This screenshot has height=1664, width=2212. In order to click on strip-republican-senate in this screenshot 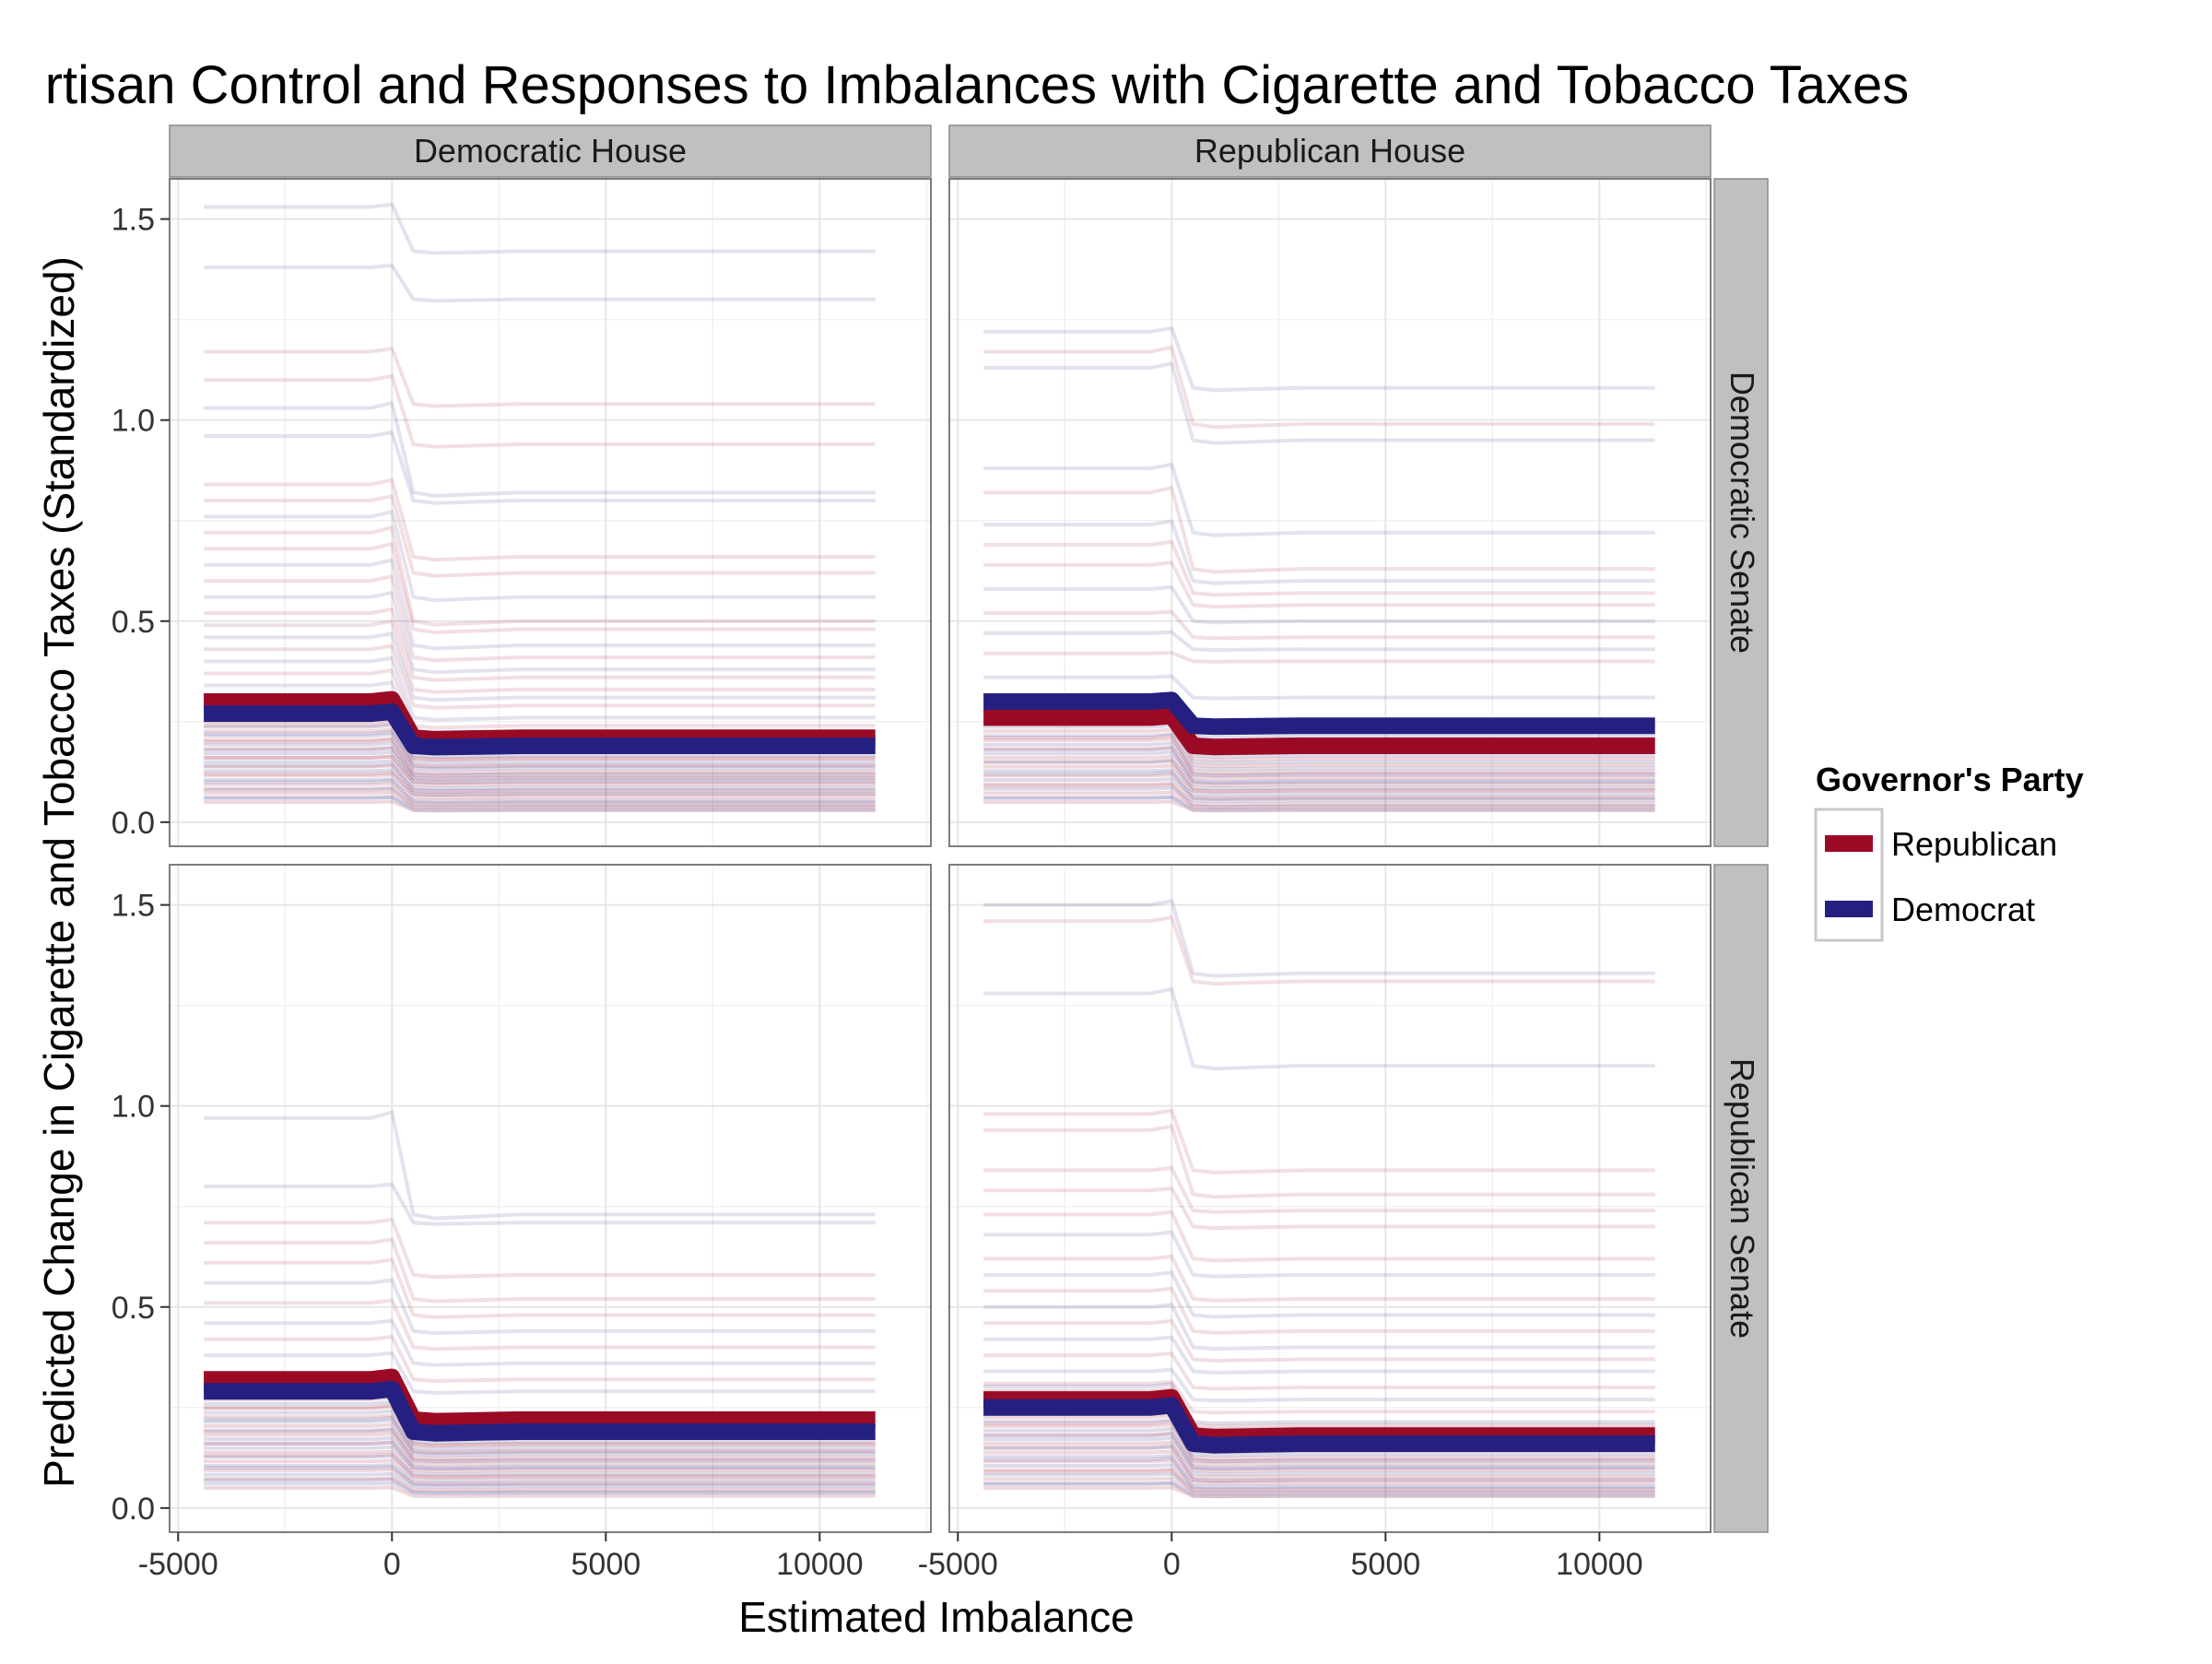, I will do `click(1741, 1198)`.